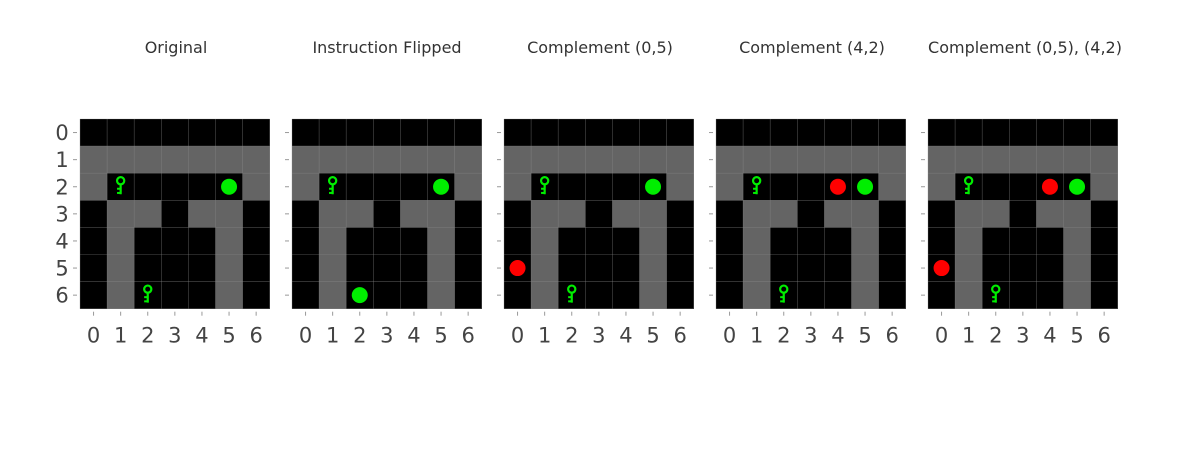 The image size is (1200, 450). What do you see at coordinates (61, 160) in the screenshot?
I see `y-tick-label: 1` at bounding box center [61, 160].